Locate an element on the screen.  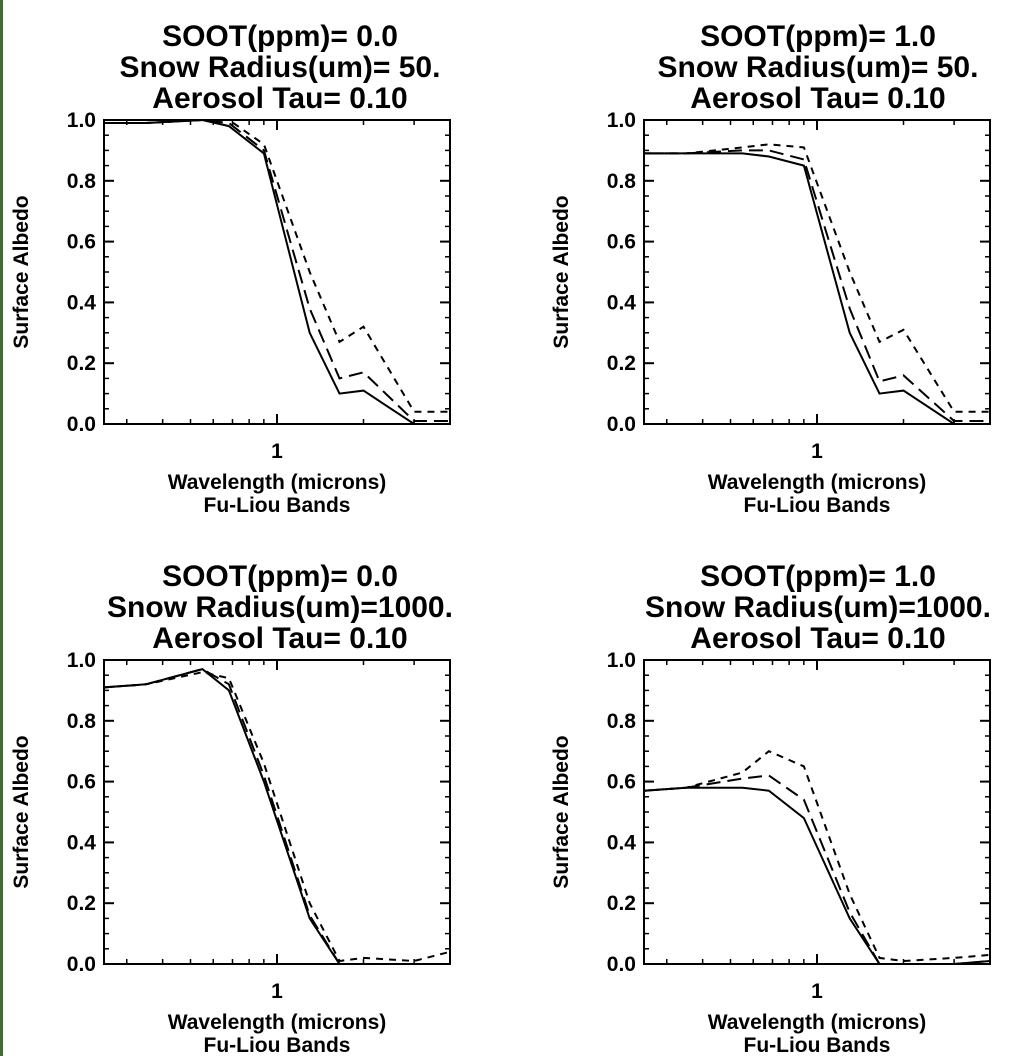
left-border-strip is located at coordinates (1, 528).